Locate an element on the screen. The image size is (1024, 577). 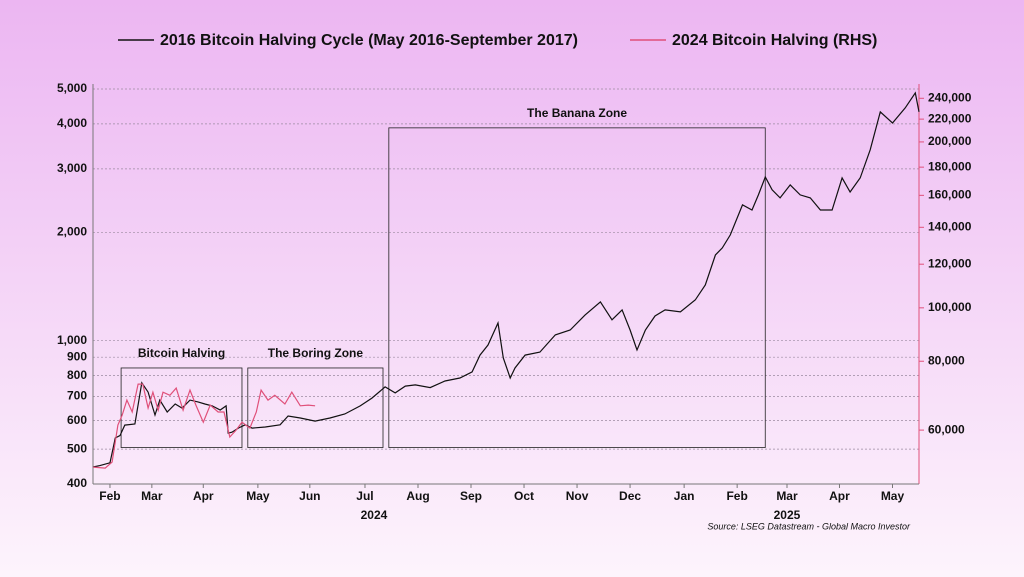
y2-tick-label: 160,000 is located at coordinates (950, 195).